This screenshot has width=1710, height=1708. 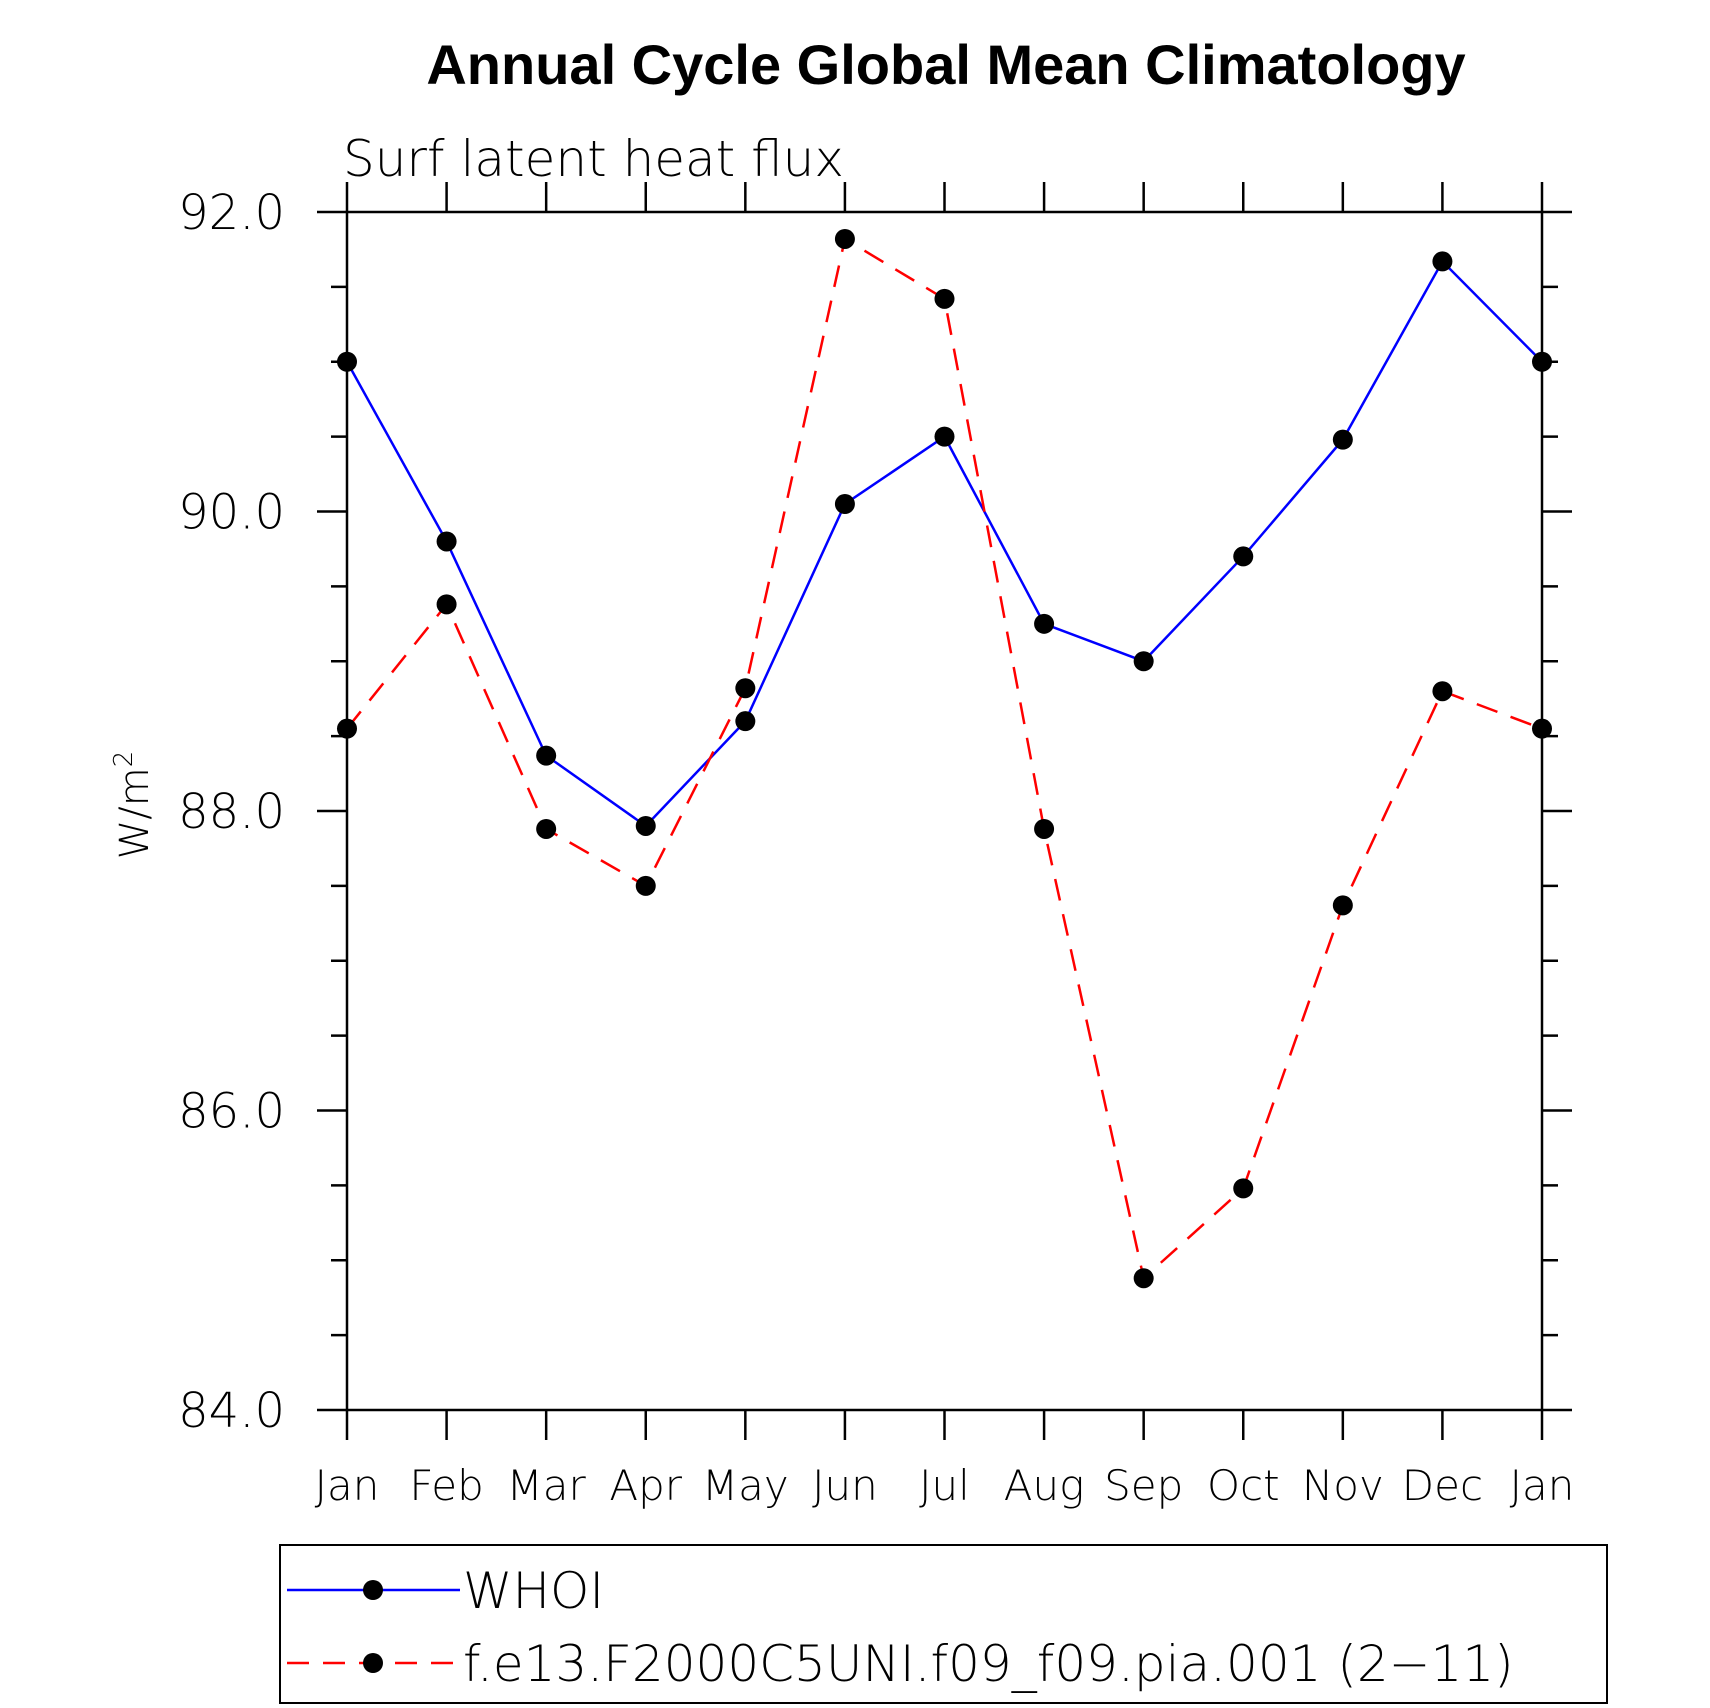 What do you see at coordinates (944, 1485) in the screenshot?
I see `x-tick-label: Jul` at bounding box center [944, 1485].